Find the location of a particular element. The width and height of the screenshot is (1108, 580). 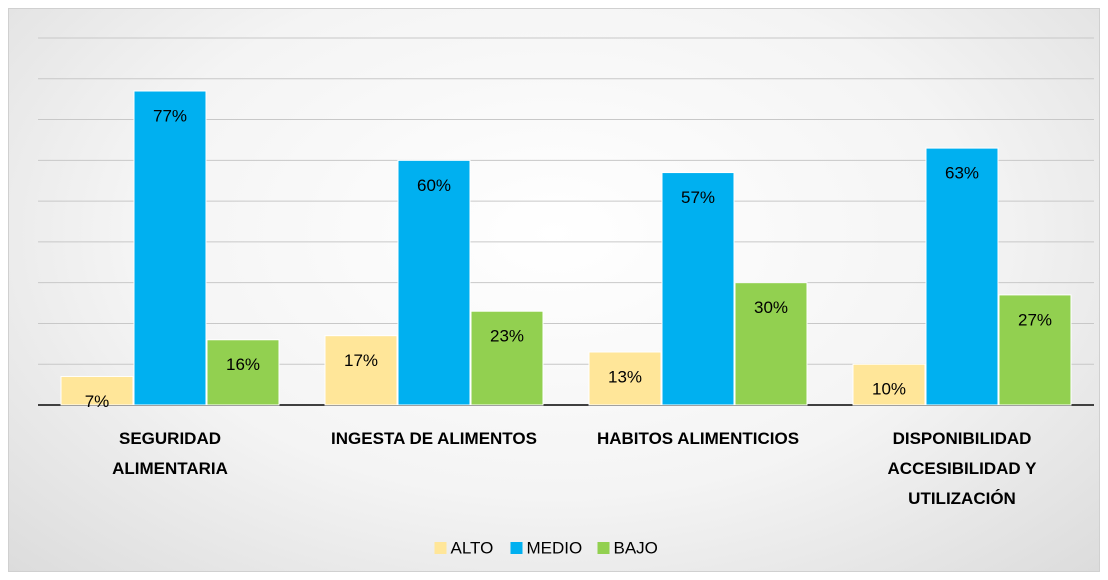

data-label: 60% is located at coordinates (434, 185).